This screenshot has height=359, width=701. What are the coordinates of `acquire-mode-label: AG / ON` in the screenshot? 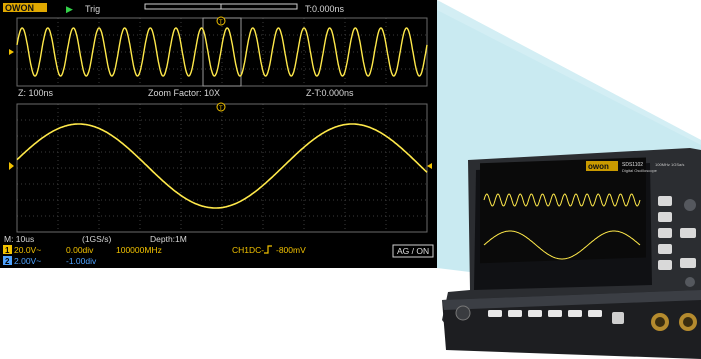 It's located at (413, 251).